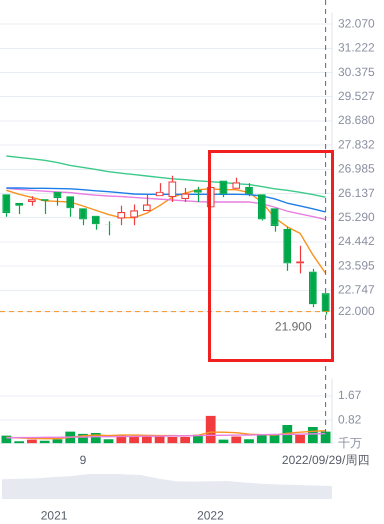 This screenshot has height=524, width=384. I want to click on y-tick-label: 27.832, so click(357, 144).